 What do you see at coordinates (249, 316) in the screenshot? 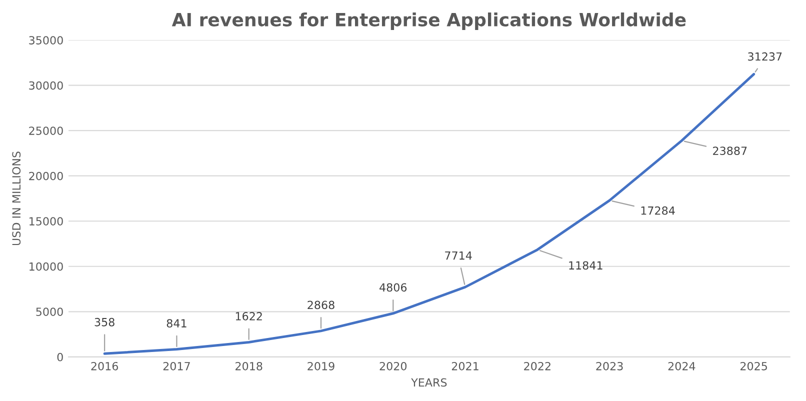
I see `data-label: 1622` at bounding box center [249, 316].